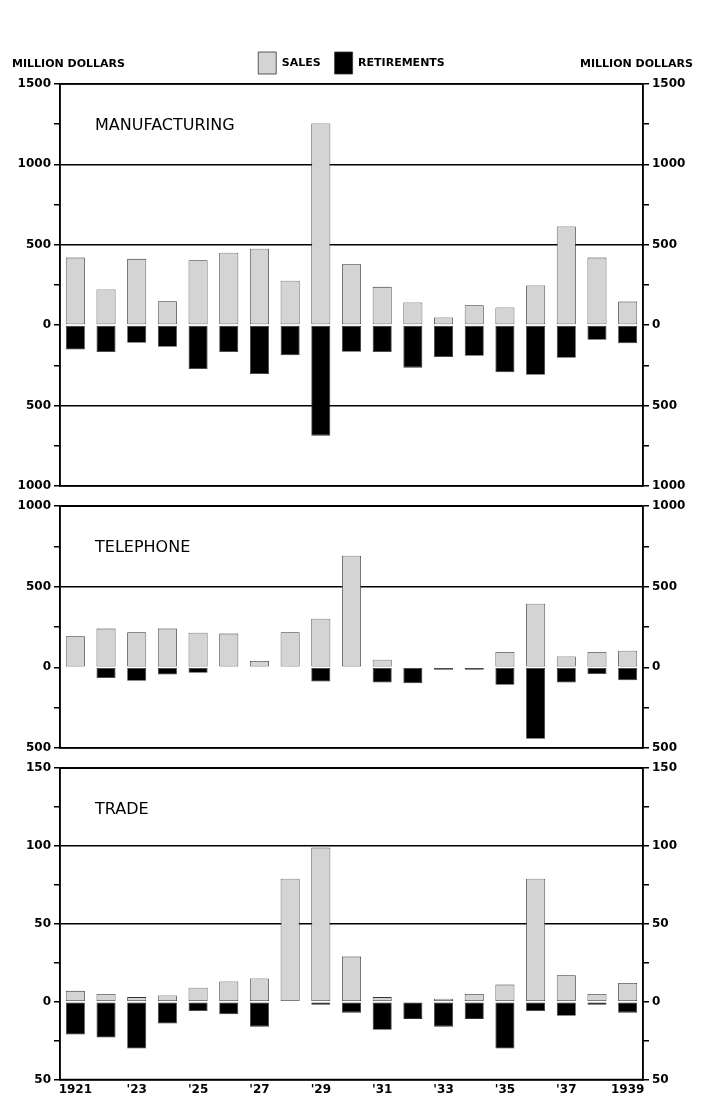 This screenshot has width=703, height=1108. Describe the element at coordinates (165, 125) in the screenshot. I see `text: MANUFACTURING` at that location.